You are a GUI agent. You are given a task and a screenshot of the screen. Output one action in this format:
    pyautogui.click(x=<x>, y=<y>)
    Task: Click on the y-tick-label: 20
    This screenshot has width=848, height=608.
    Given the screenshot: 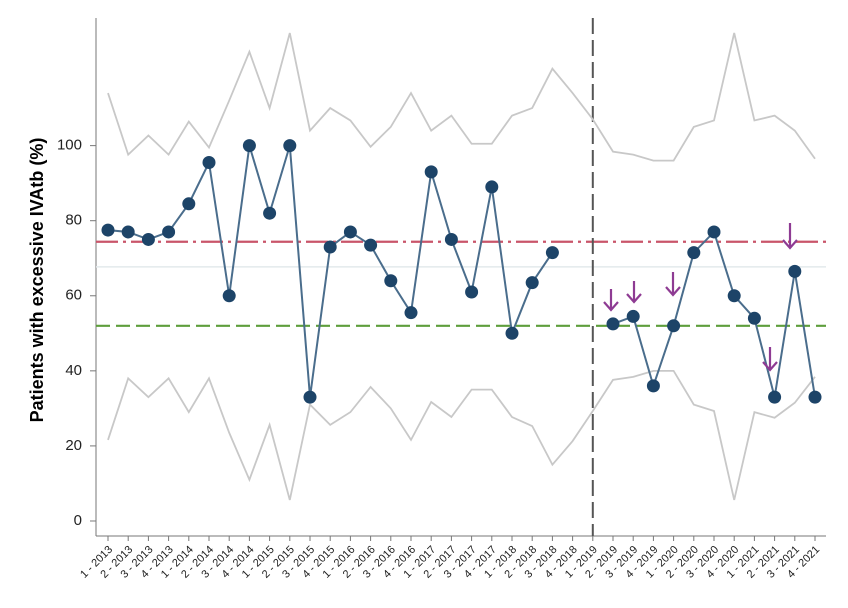 What is the action you would take?
    pyautogui.click(x=73, y=445)
    